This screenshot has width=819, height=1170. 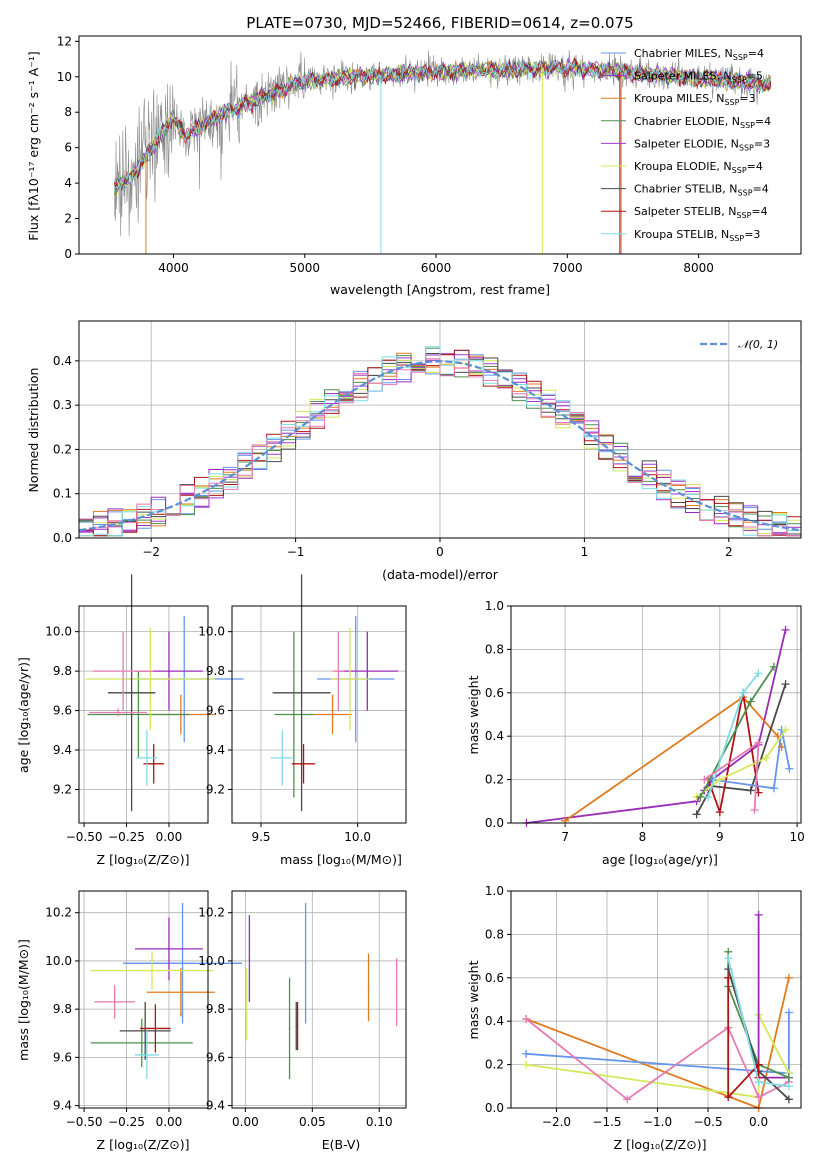 I want to click on y-tick-label: 0, so click(x=68, y=254).